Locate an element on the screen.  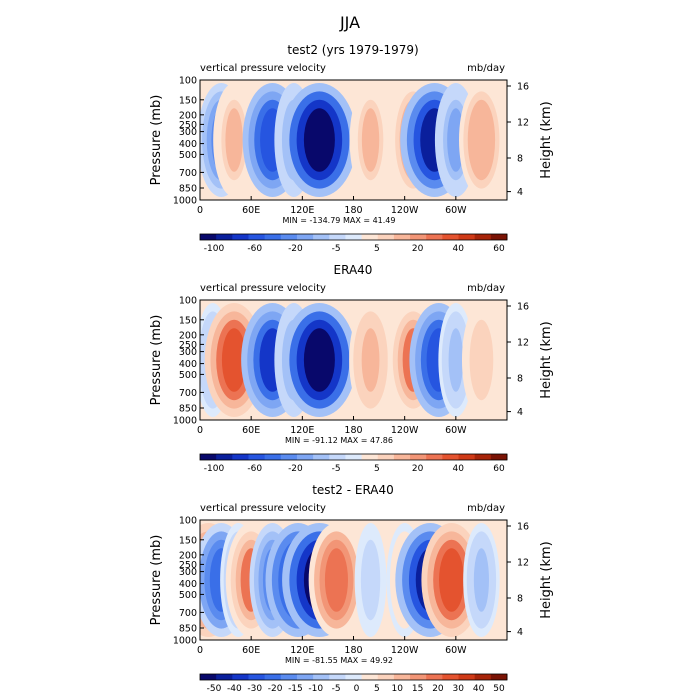
colorbar-label: -30 is located at coordinates (254, 689).